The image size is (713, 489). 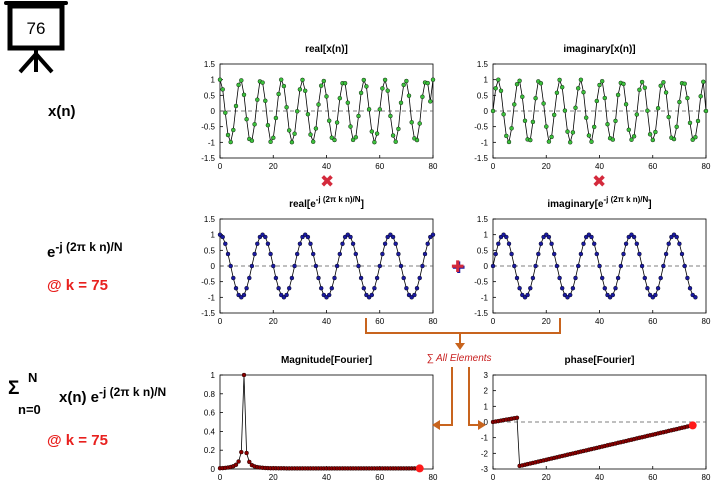 What do you see at coordinates (599, 49) in the screenshot?
I see `chart-title: imaginary[x(n)]` at bounding box center [599, 49].